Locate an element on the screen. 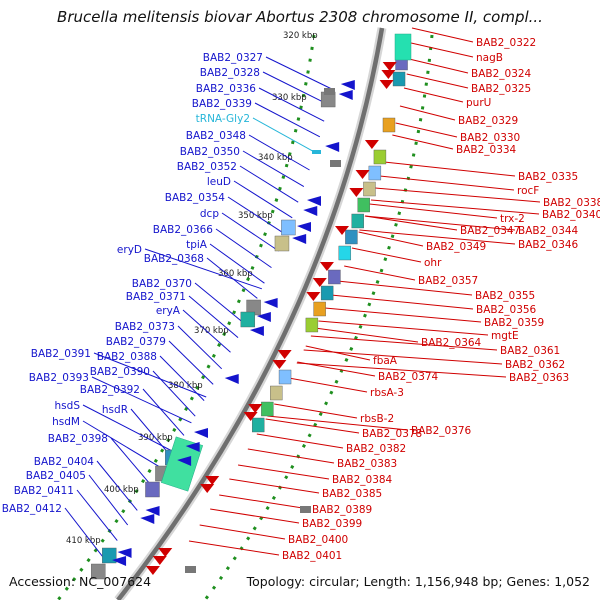 Image resolution: width=600 pixels, height=600 pixels. gene-label-right: rbsA-3 is located at coordinates (387, 393).